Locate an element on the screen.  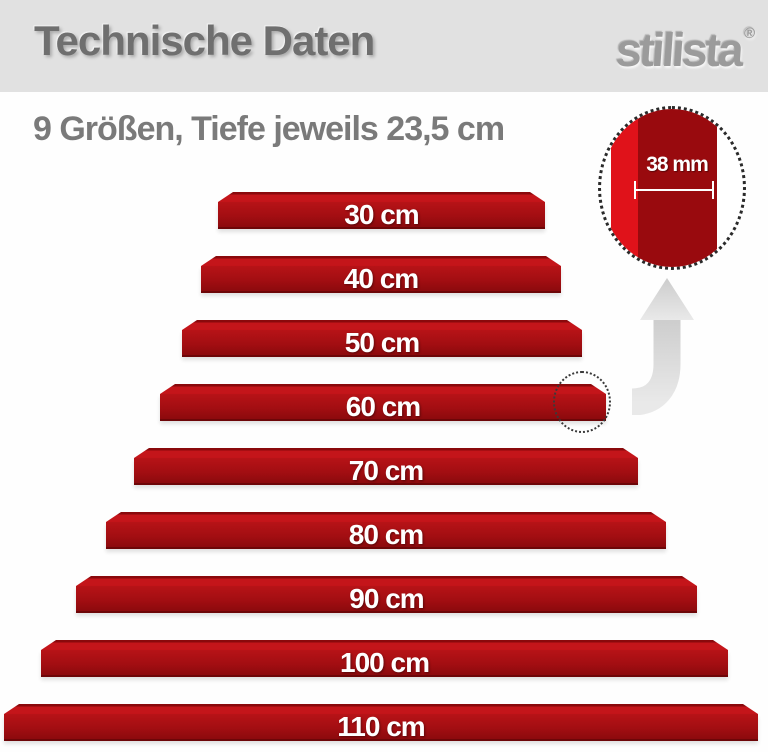
shelf-size-label: 30 cm is located at coordinates (381, 214).